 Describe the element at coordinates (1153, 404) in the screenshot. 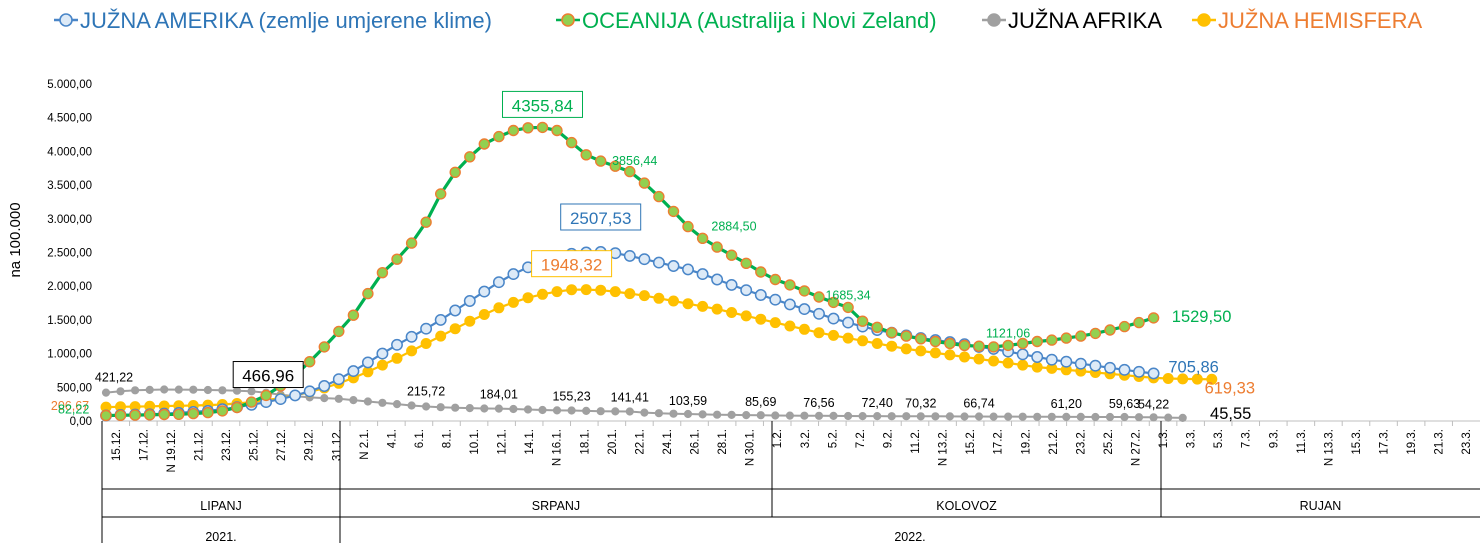

I see `data-label-text: 54,22` at that location.